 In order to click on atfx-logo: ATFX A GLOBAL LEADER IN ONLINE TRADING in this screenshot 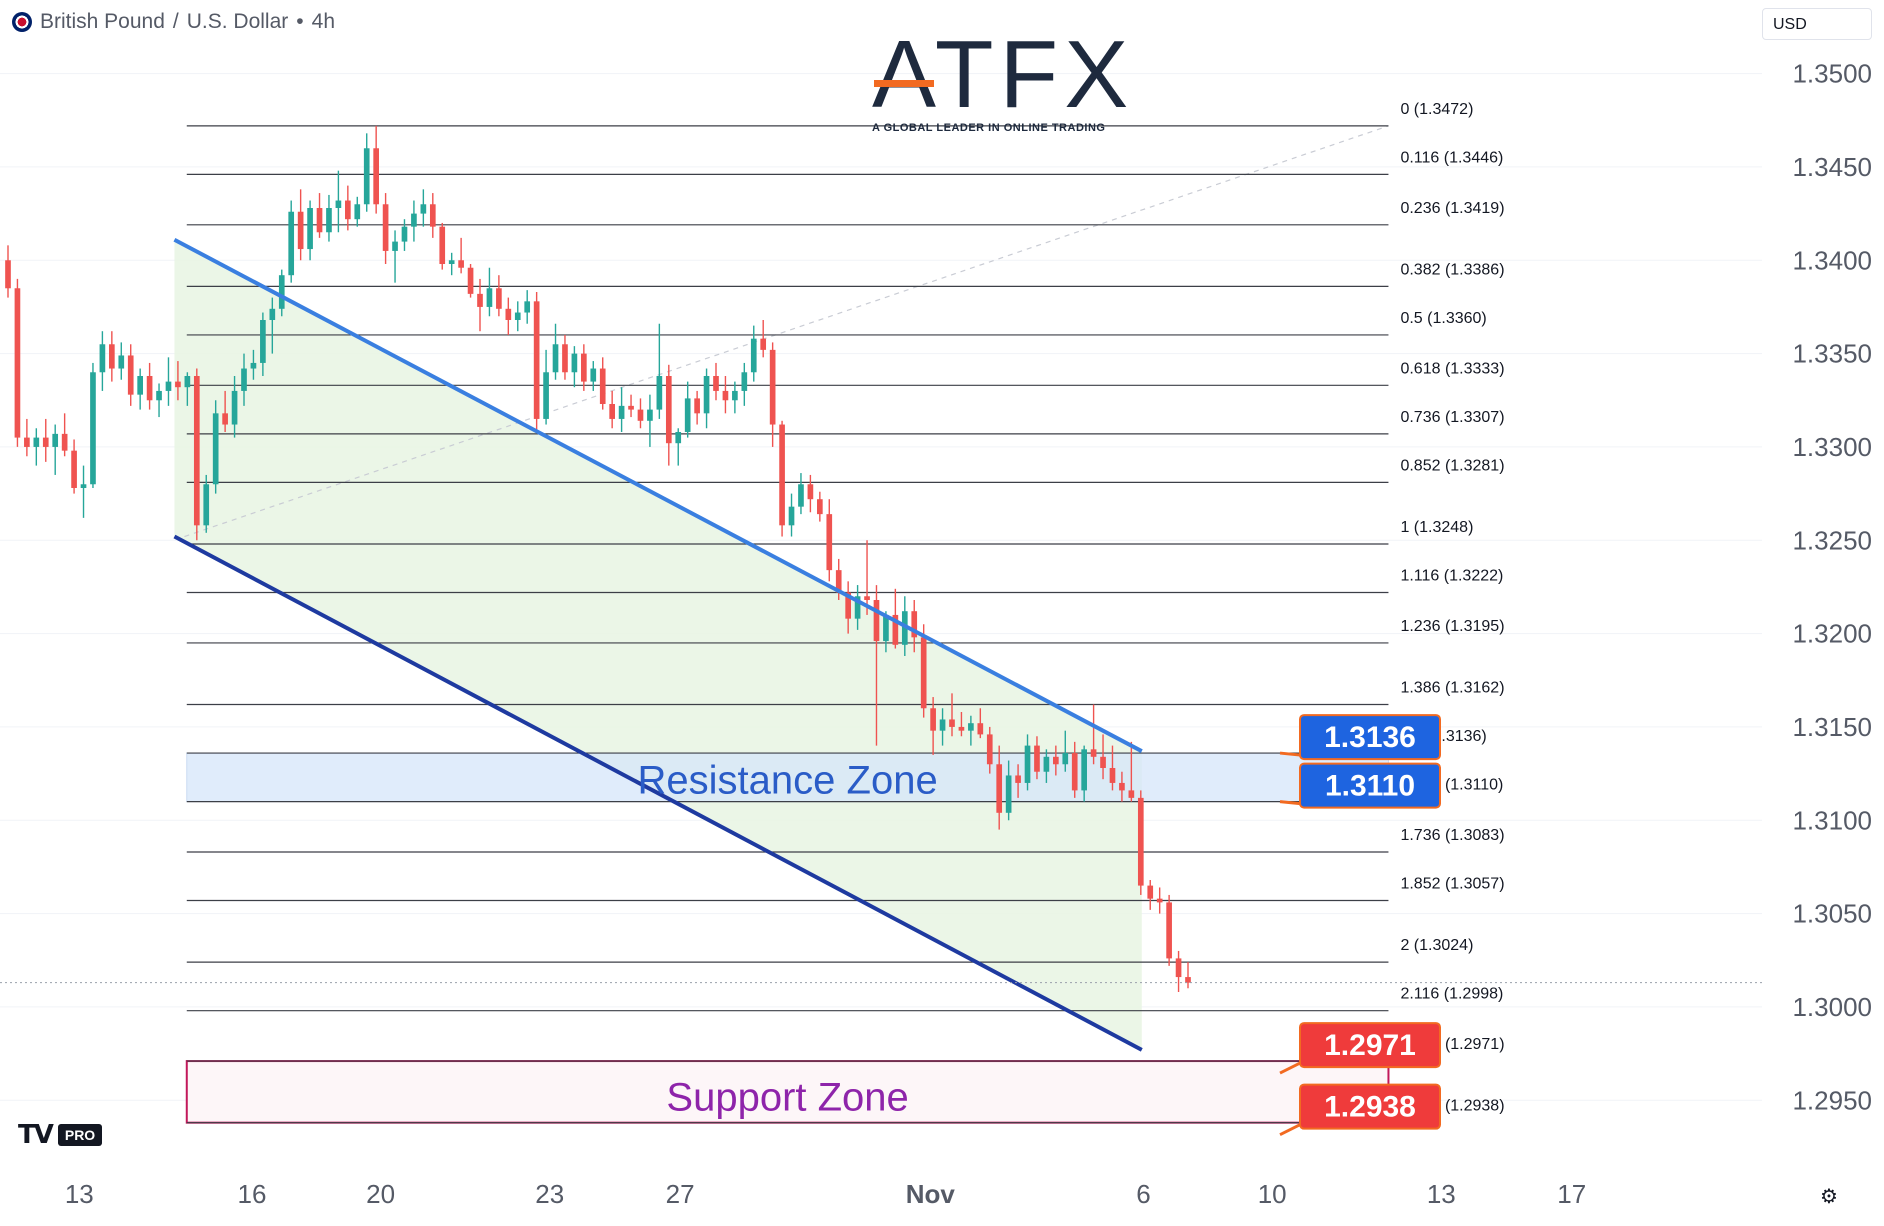, I will do `click(1000, 81)`.